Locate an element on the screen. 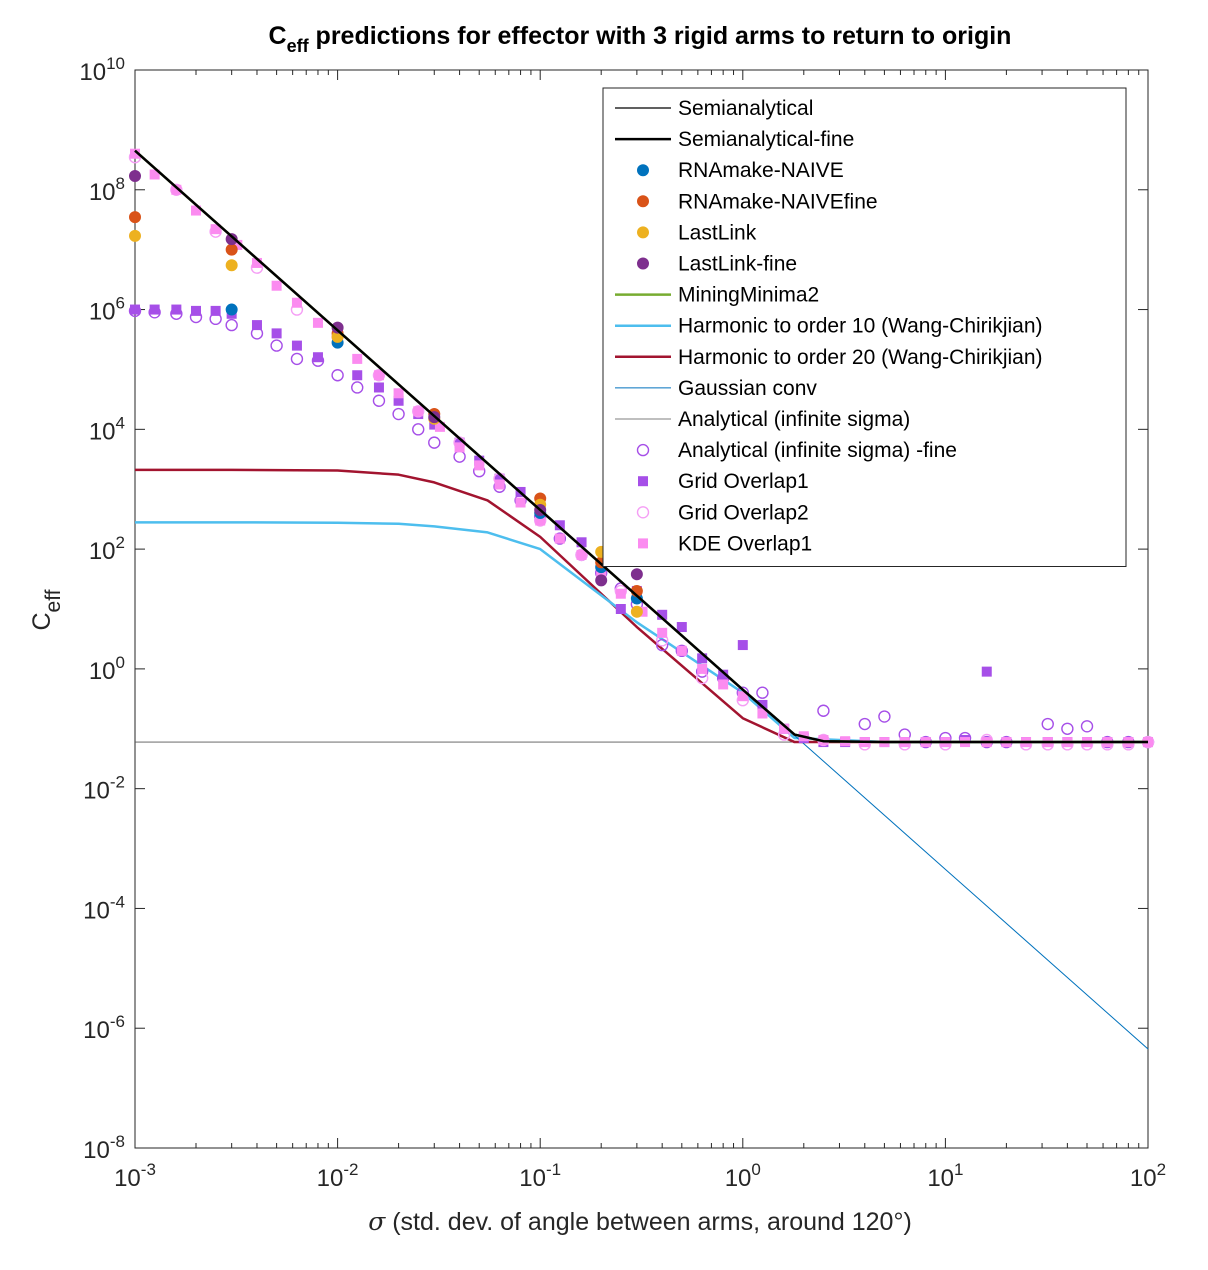 This screenshot has height=1270, width=1208. y-tick-label: 10⁰ is located at coordinates (107, 669).